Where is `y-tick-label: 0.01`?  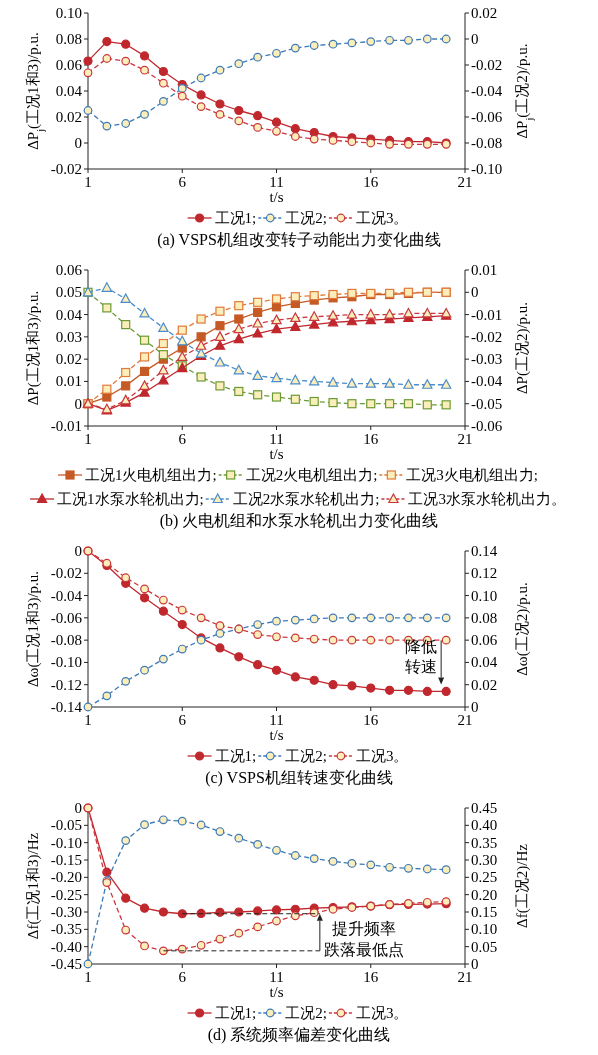
y-tick-label: 0.01 is located at coordinates (68, 381).